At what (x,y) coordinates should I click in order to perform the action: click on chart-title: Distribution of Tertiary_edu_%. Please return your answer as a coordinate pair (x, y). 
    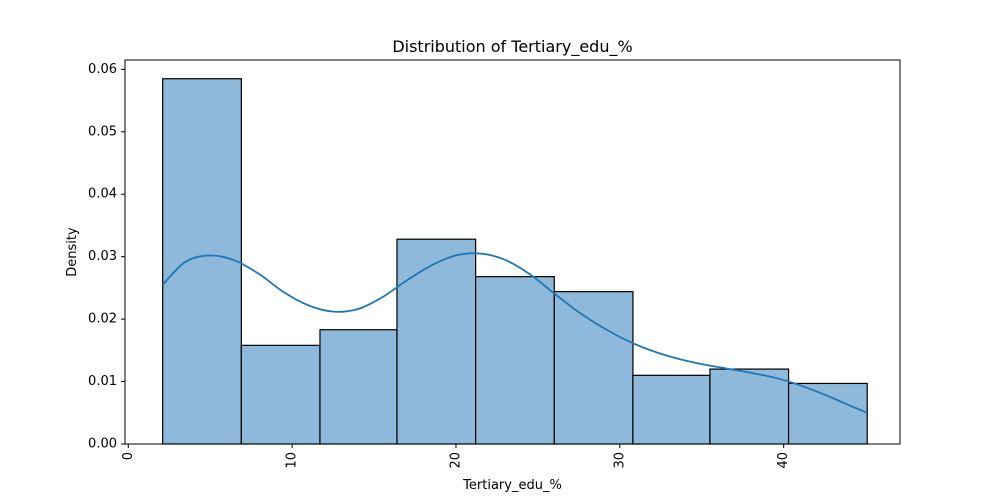
    Looking at the image, I should click on (512, 47).